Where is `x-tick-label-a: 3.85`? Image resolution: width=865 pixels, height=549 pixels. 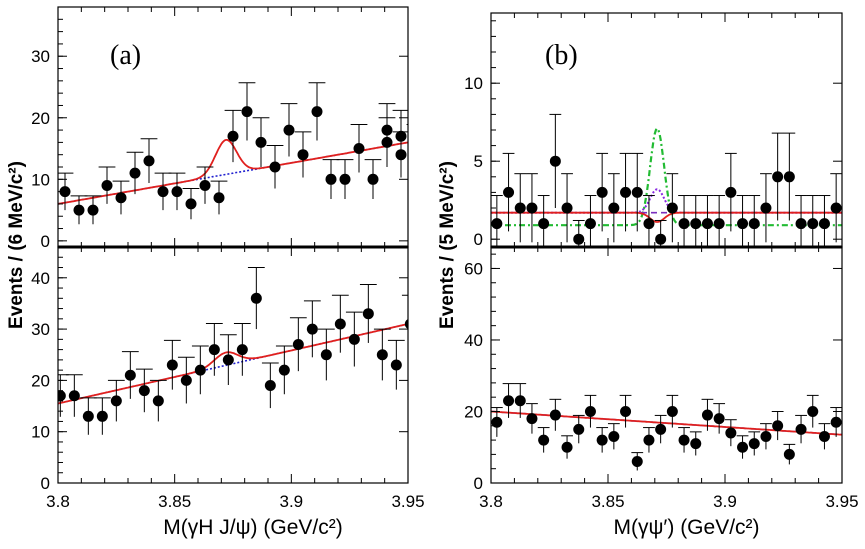 x-tick-label-a: 3.85 is located at coordinates (174, 501).